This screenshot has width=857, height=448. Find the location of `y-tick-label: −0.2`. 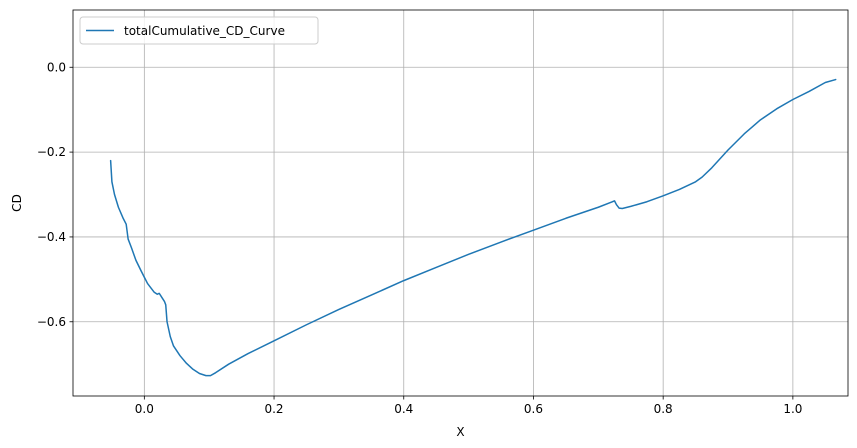

y-tick-label: −0.2 is located at coordinates (51, 152).